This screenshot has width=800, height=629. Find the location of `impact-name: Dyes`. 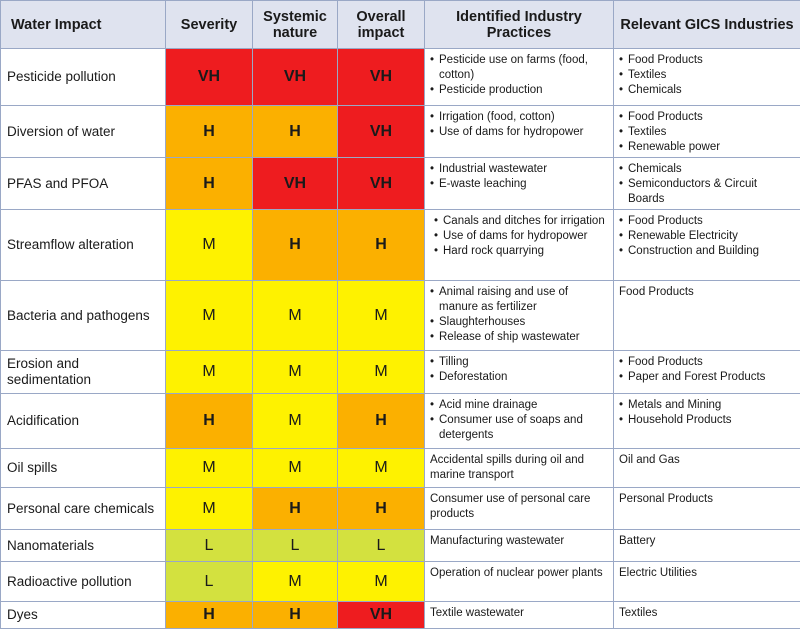

impact-name: Dyes is located at coordinates (83, 615).